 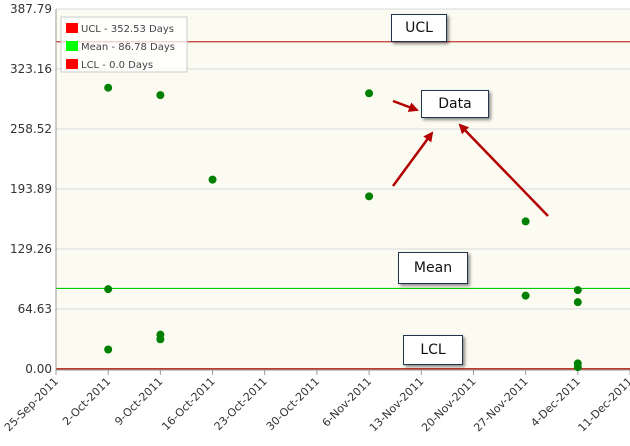 What do you see at coordinates (38, 369) in the screenshot?
I see `y-tick-label: 0.00` at bounding box center [38, 369].